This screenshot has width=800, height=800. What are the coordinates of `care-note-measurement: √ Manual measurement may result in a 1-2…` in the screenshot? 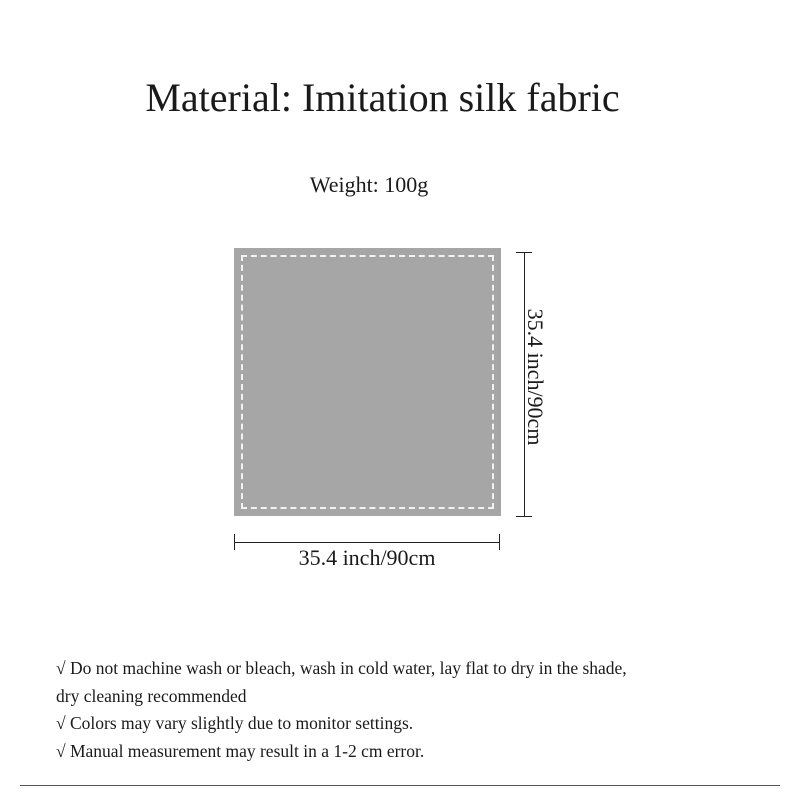 It's located at (240, 750).